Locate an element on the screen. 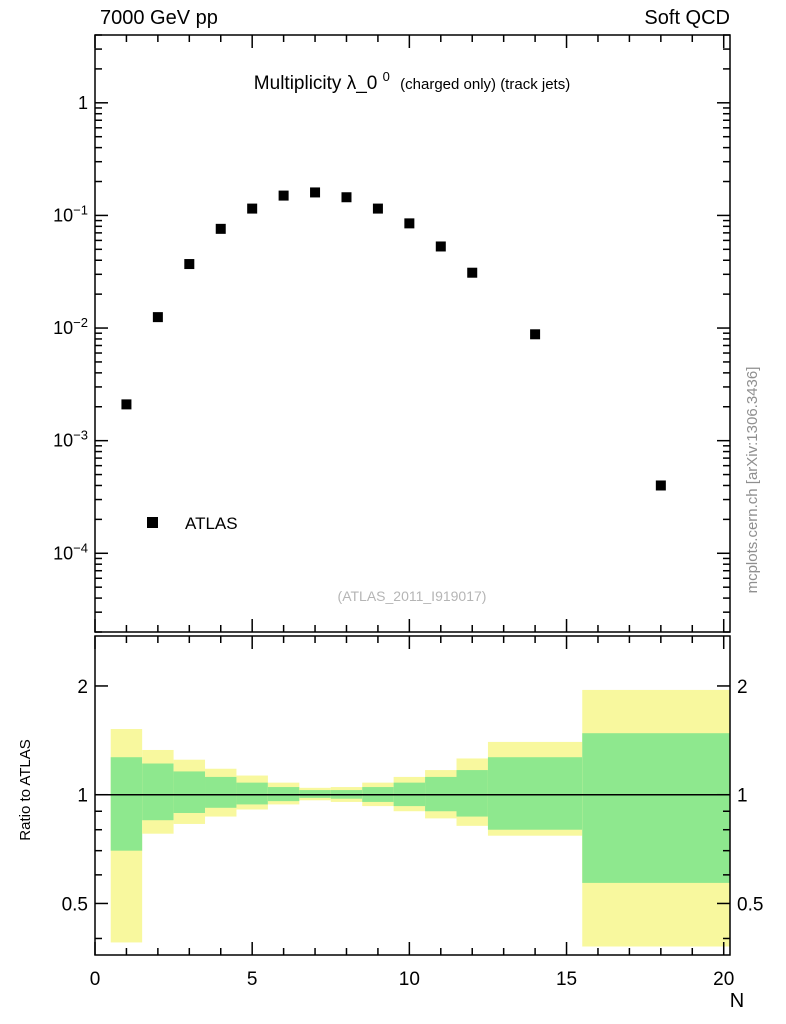 Image resolution: width=786 pixels, height=1024 pixels. y-tick-label: 10⁻¹ is located at coordinates (70, 213).